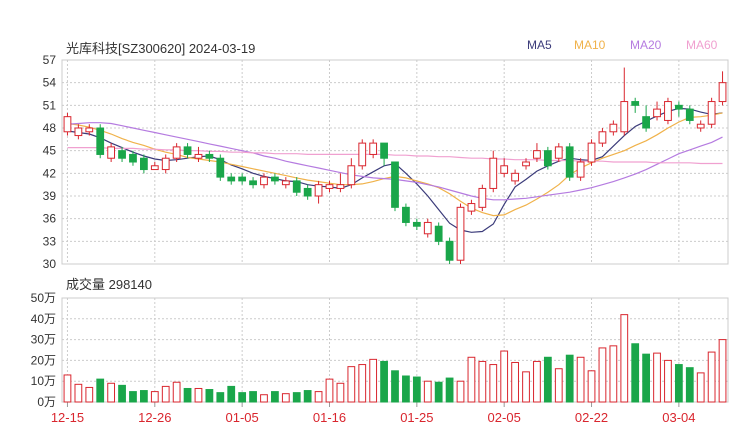 This screenshot has width=740, height=440. Describe the element at coordinates (50, 196) in the screenshot. I see `price-y-tick-label: 39` at that location.